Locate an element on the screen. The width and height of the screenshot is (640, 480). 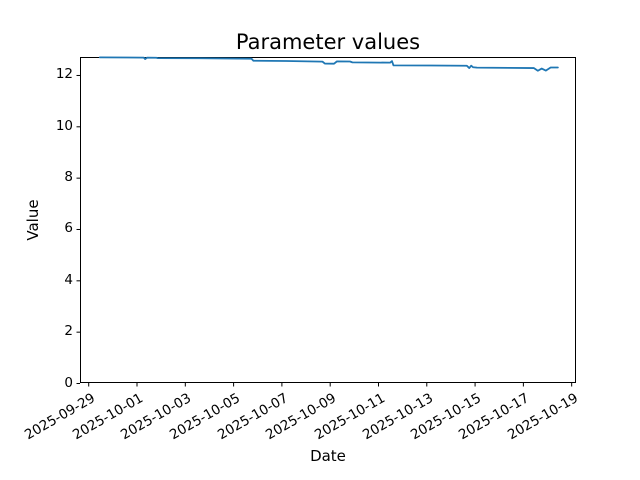
y-tick-label: 2 is located at coordinates (68, 331).